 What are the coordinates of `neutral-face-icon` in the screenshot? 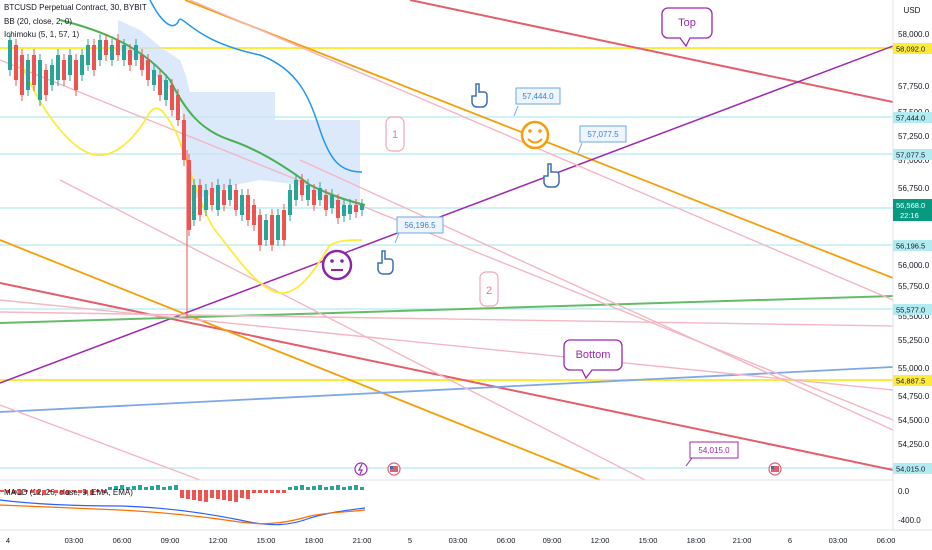 It's located at (337, 265).